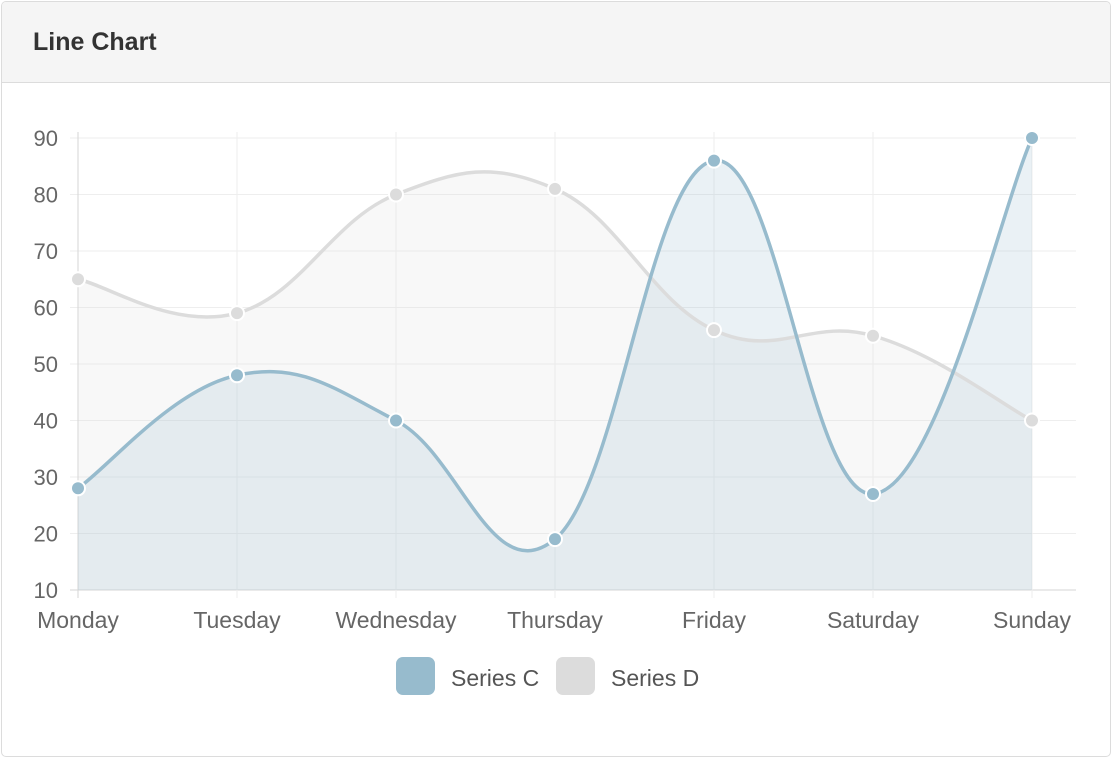  Describe the element at coordinates (46, 195) in the screenshot. I see `y-tick-label: 80` at that location.